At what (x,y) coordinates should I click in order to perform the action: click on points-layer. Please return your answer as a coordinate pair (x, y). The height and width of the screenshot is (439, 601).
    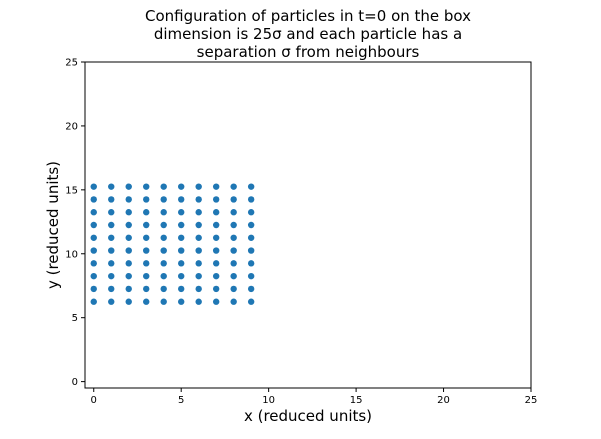
    Looking at the image, I should click on (172, 244).